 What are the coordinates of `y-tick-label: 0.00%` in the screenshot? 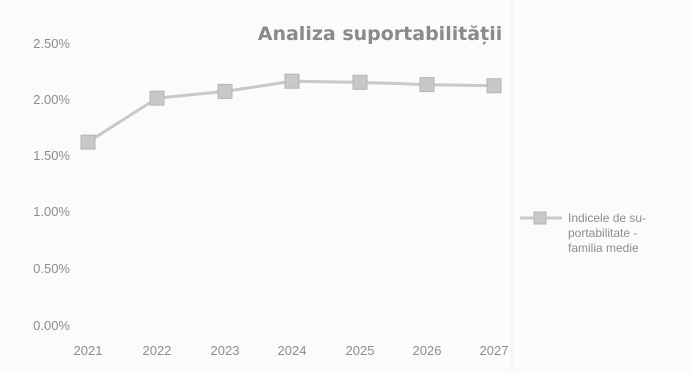 It's located at (51, 325).